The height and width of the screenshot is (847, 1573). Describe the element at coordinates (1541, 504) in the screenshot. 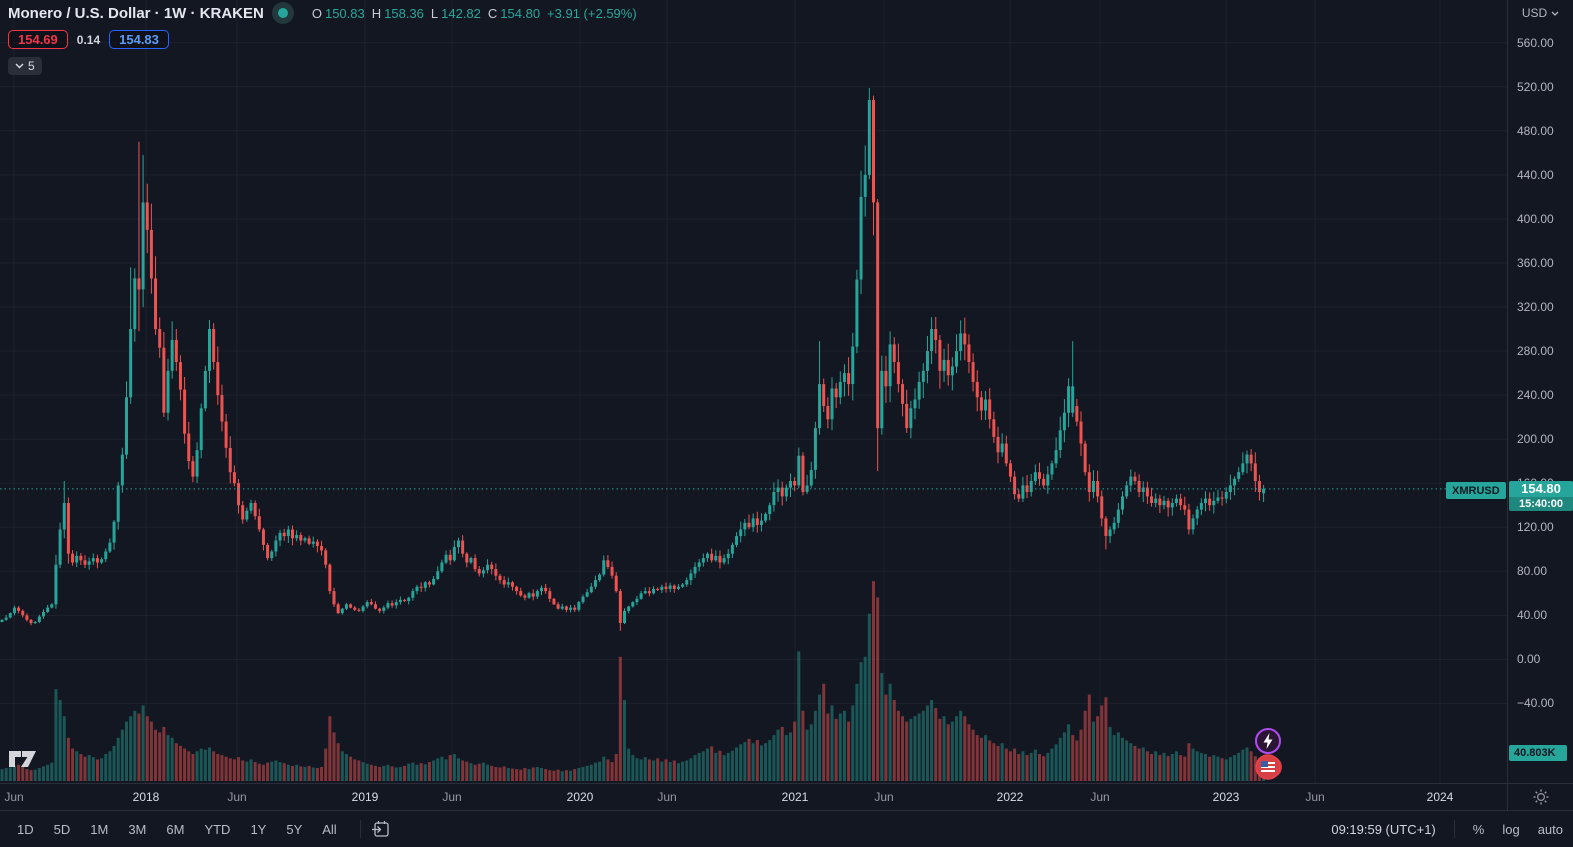

I see `bar-countdown: 15:40:00` at that location.